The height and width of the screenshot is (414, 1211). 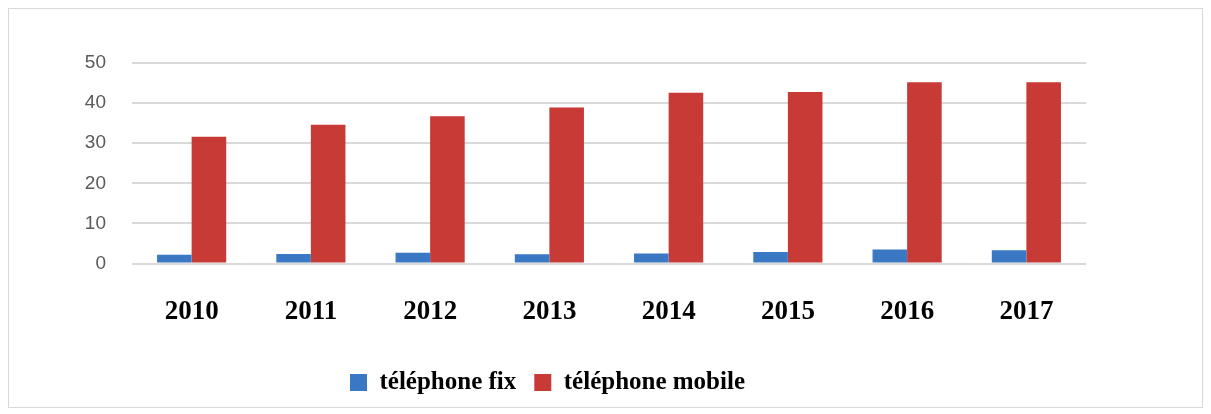 I want to click on y-tick-label: 40, so click(x=95, y=102).